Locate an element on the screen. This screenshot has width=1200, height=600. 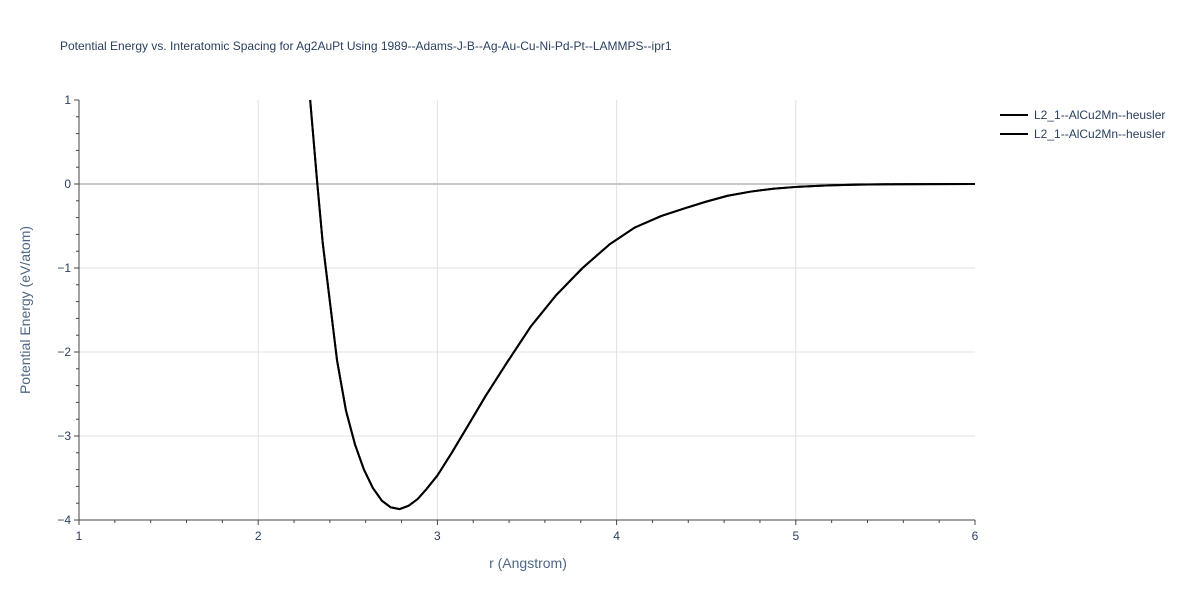
legend-item-1: L2_1--AlCu2Mn--heusler is located at coordinates (1082, 115).